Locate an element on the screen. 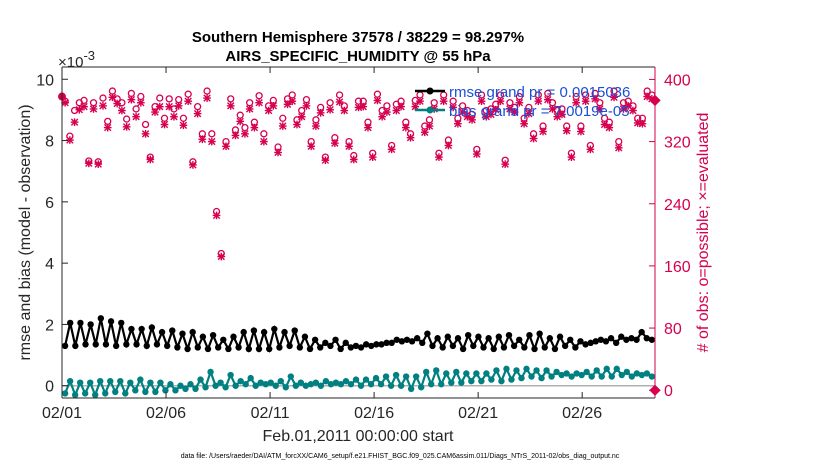  y-left-tick-label: 0 is located at coordinates (49, 387).